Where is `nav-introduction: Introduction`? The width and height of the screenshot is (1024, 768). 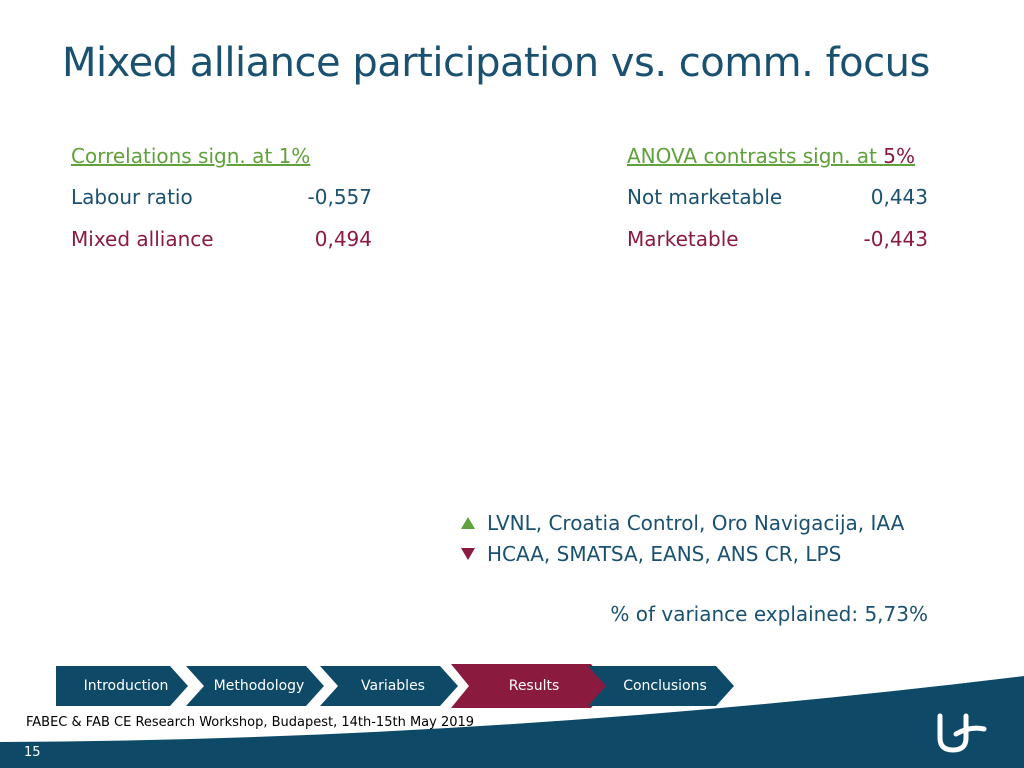 nav-introduction: Introduction is located at coordinates (122, 686).